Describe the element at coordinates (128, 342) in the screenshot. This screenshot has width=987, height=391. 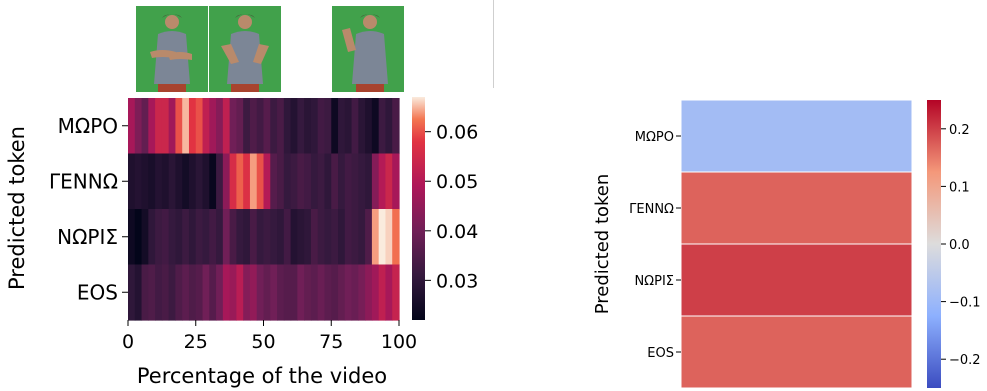
I see `x-tick-label: 0` at that location.